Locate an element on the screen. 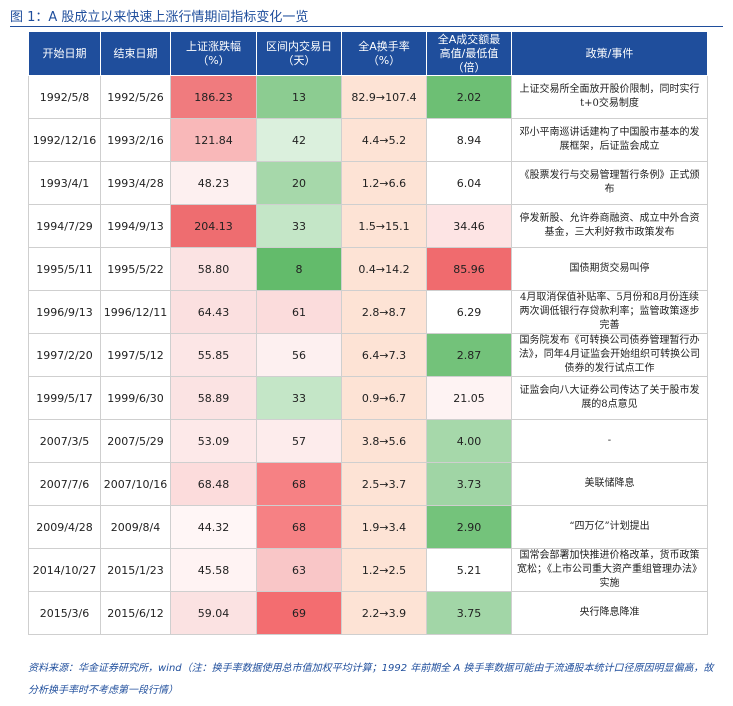 This screenshot has height=706, width=733. cell-start-date: 1997/2/20 is located at coordinates (64, 355).